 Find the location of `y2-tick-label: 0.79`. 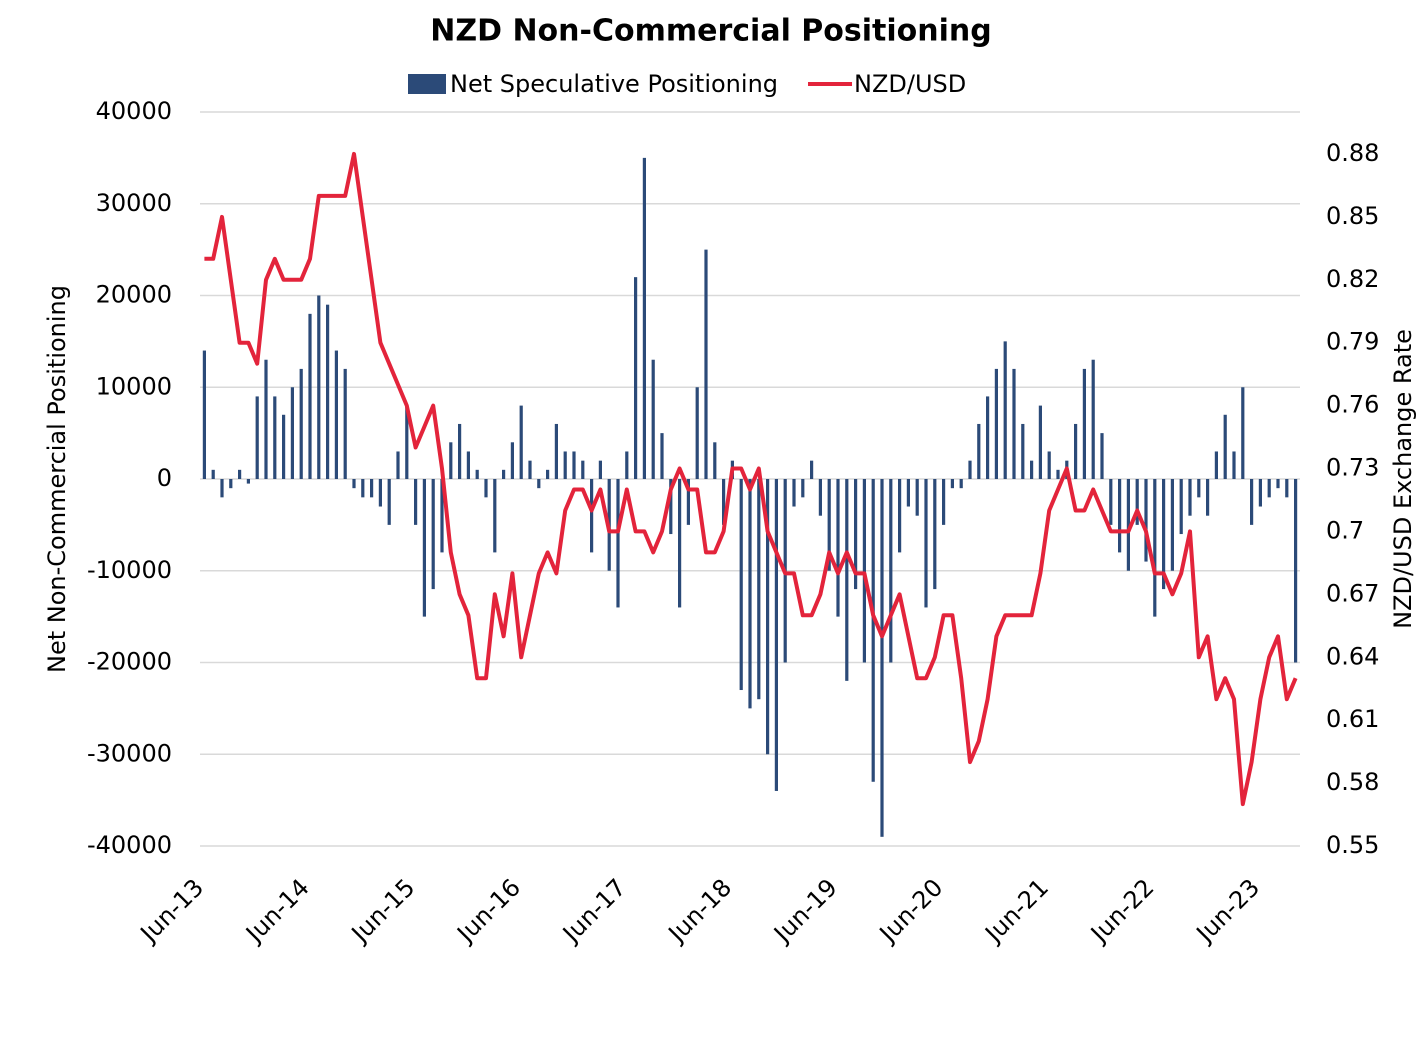

y2-tick-label: 0.79 is located at coordinates (1352, 342).